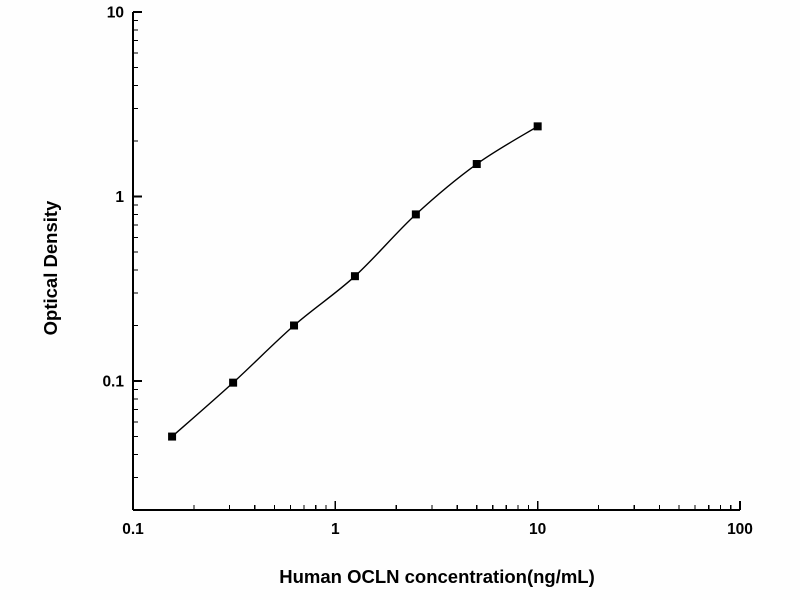 The image size is (800, 600). What do you see at coordinates (119, 197) in the screenshot?
I see `y-tick-label: 1` at bounding box center [119, 197].